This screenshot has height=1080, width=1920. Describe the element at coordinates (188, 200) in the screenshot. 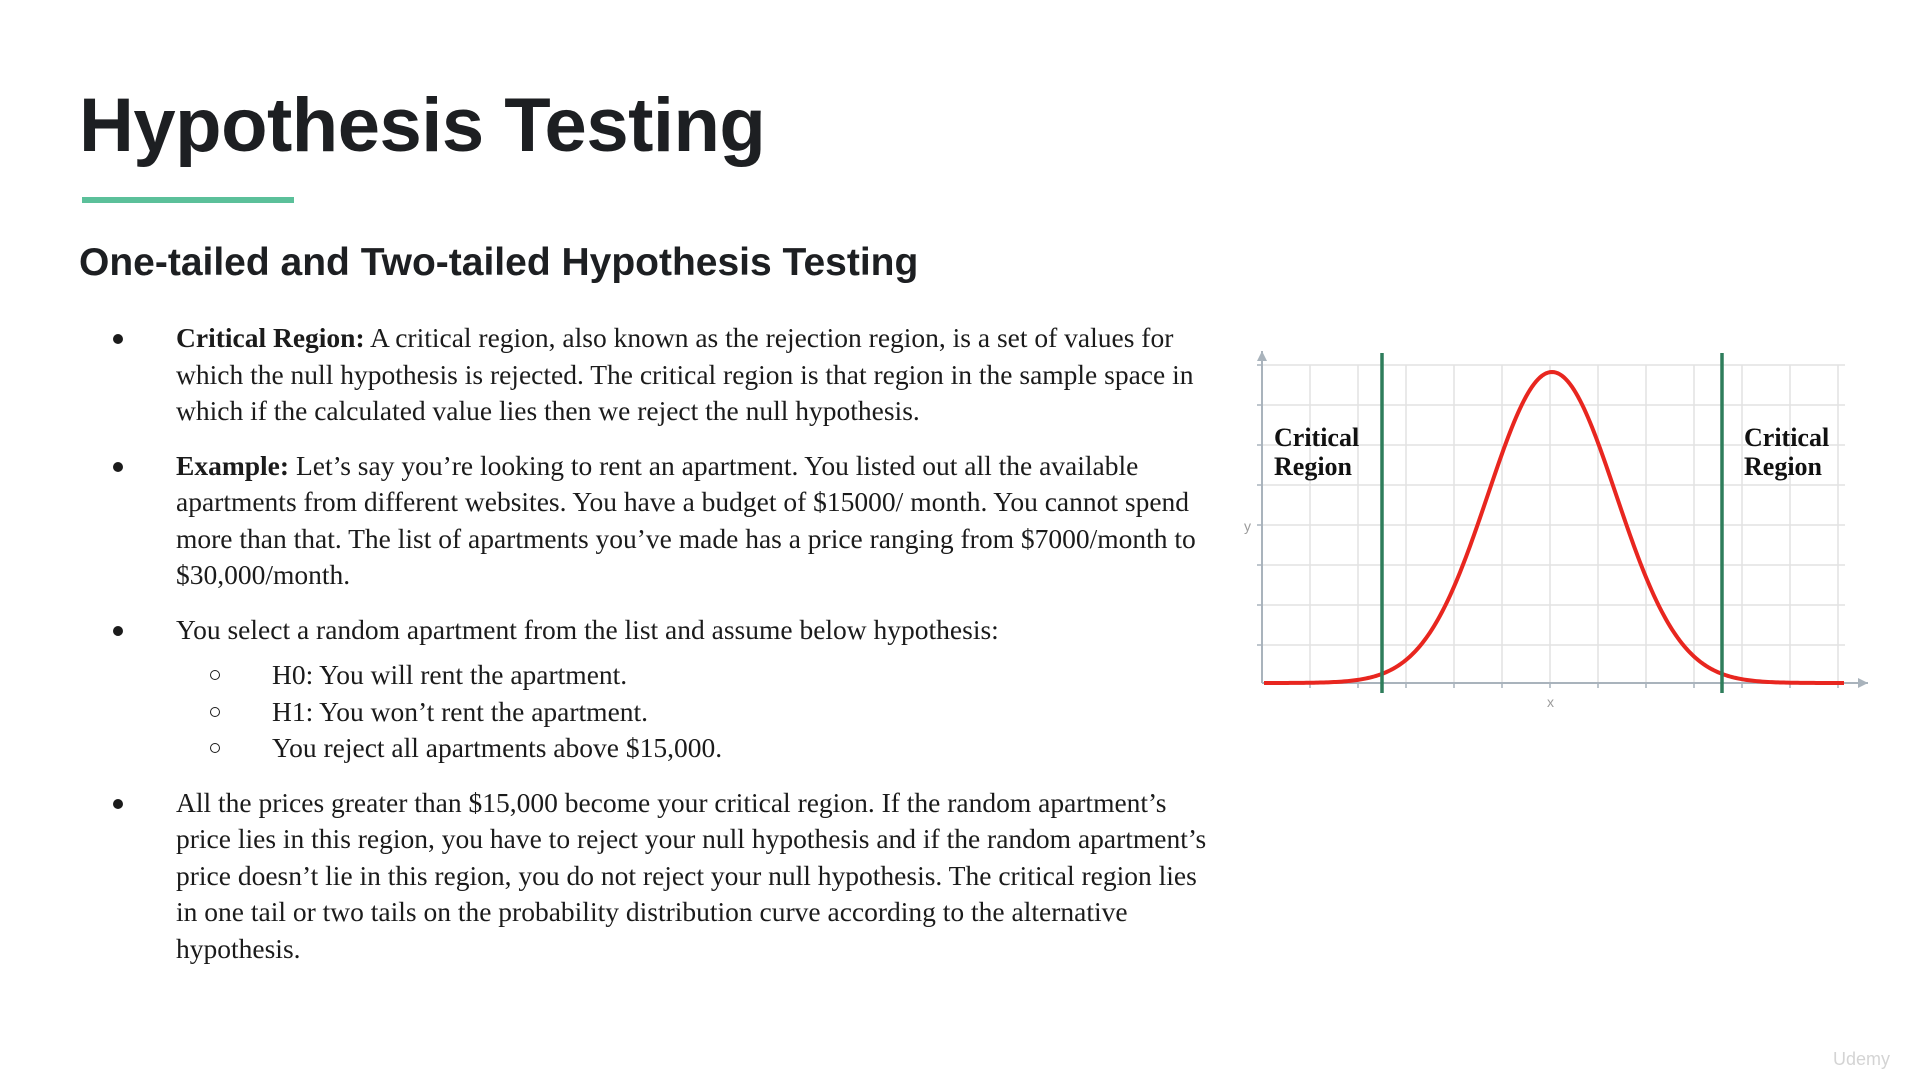

I see `title-underline` at that location.